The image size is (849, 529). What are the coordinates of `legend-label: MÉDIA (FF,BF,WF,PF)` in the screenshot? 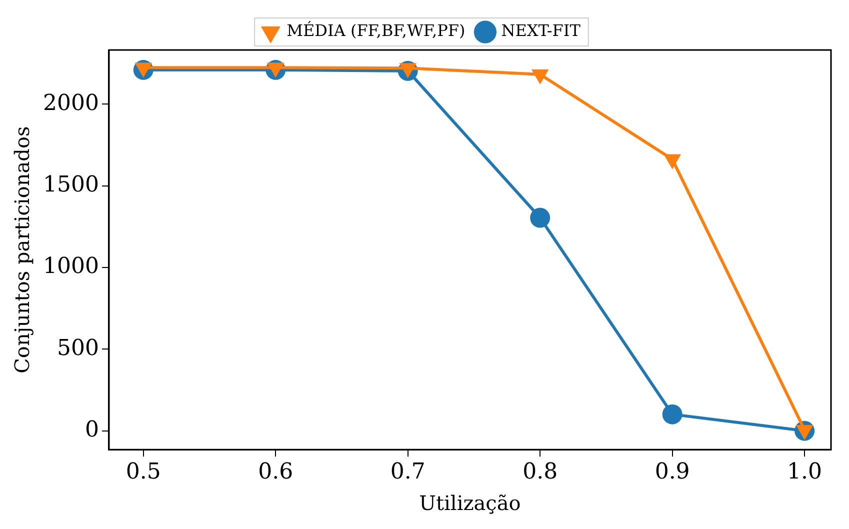 It's located at (376, 30).